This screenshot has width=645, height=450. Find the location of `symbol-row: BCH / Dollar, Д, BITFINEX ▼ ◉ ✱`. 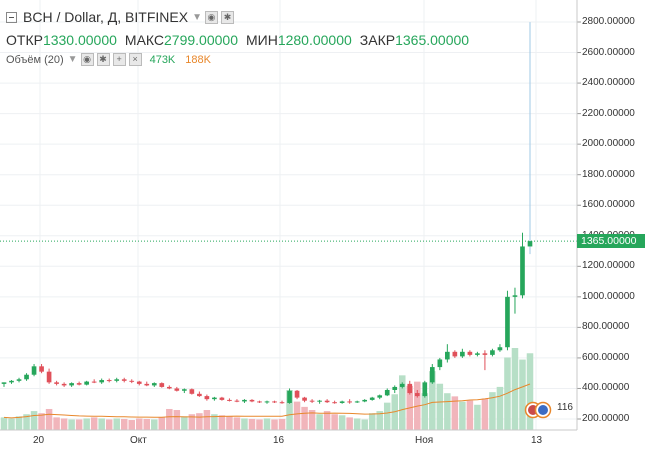

symbol-row: BCH / Dollar, Д, BITFINEX ▼ ◉ ✱ is located at coordinates (120, 17).